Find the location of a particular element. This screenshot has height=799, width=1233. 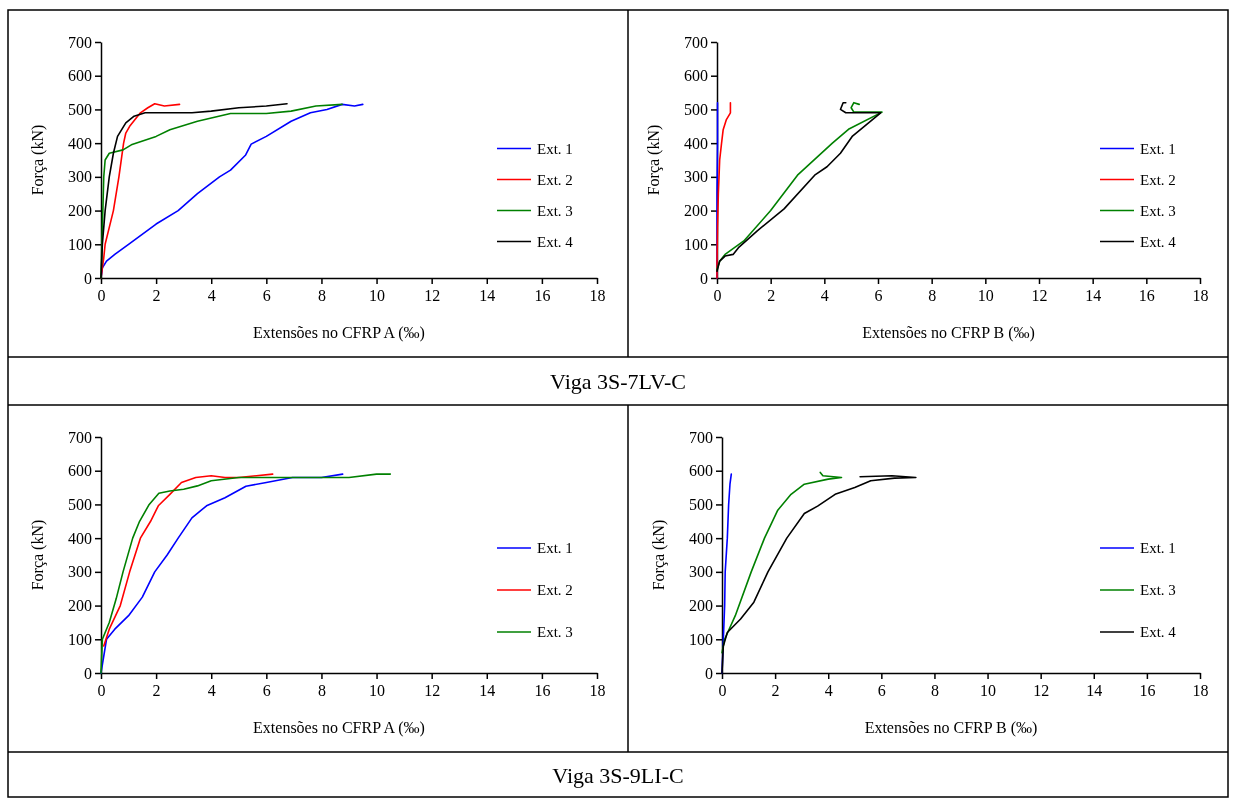

text: Viga 3S-7LV-C is located at coordinates (618, 381).